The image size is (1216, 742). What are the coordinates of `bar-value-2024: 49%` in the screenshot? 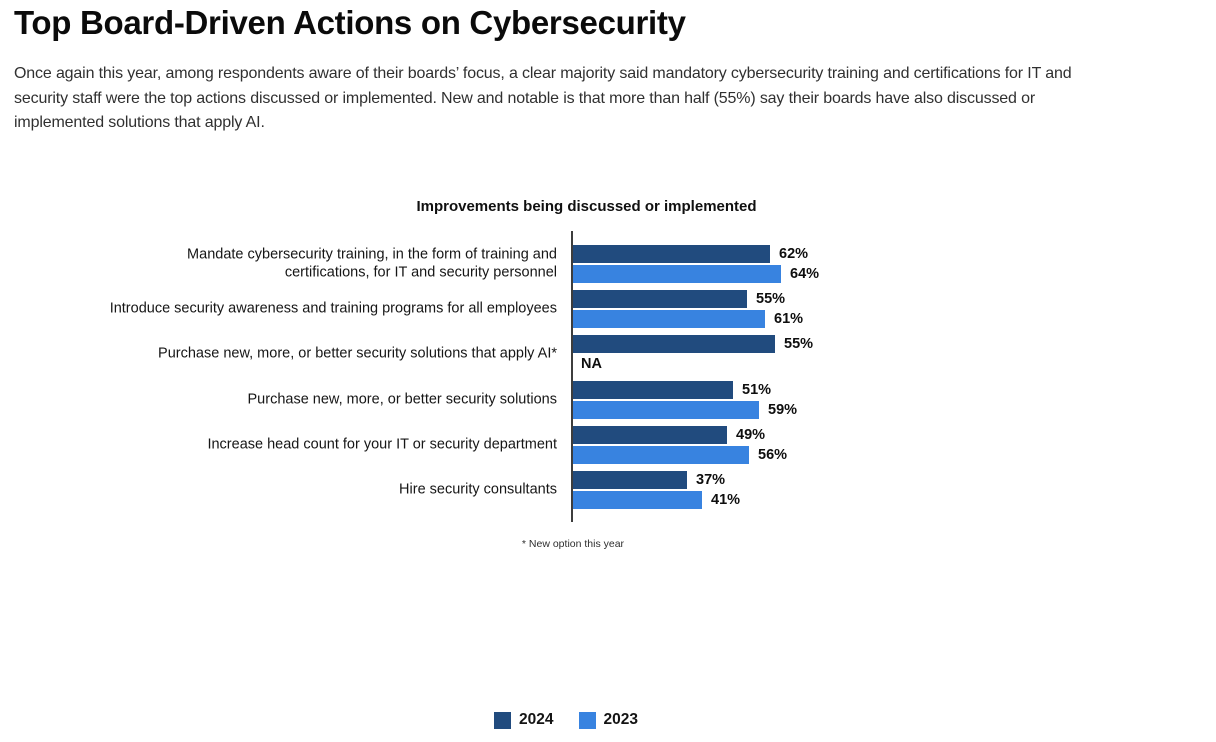 It's located at (751, 435).